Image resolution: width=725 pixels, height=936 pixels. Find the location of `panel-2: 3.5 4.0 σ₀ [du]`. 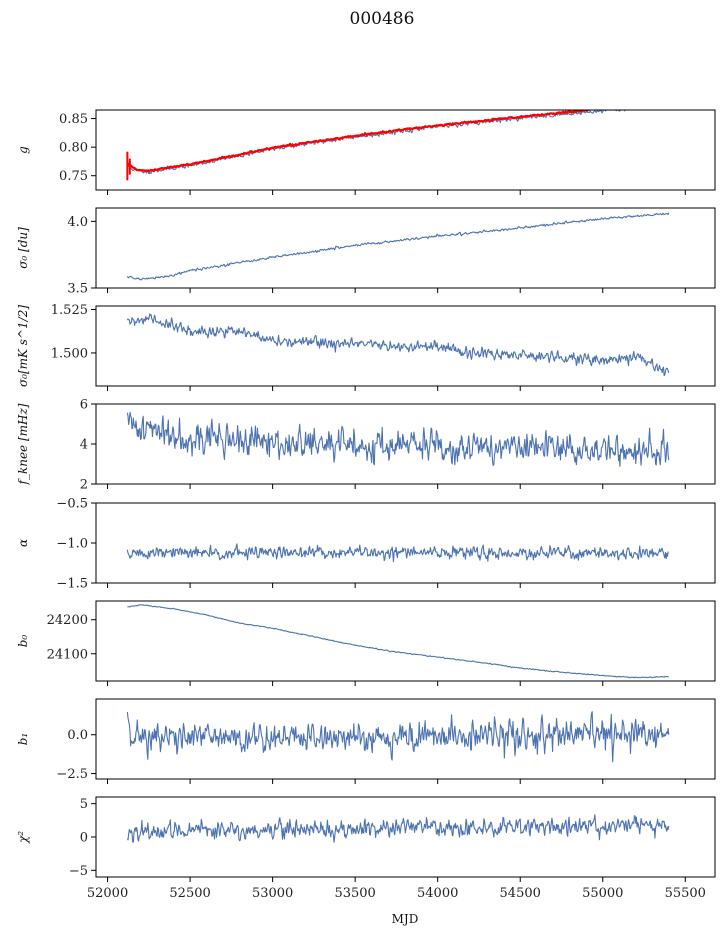

panel-2: 3.5 4.0 σ₀ [du] is located at coordinates (366, 252).